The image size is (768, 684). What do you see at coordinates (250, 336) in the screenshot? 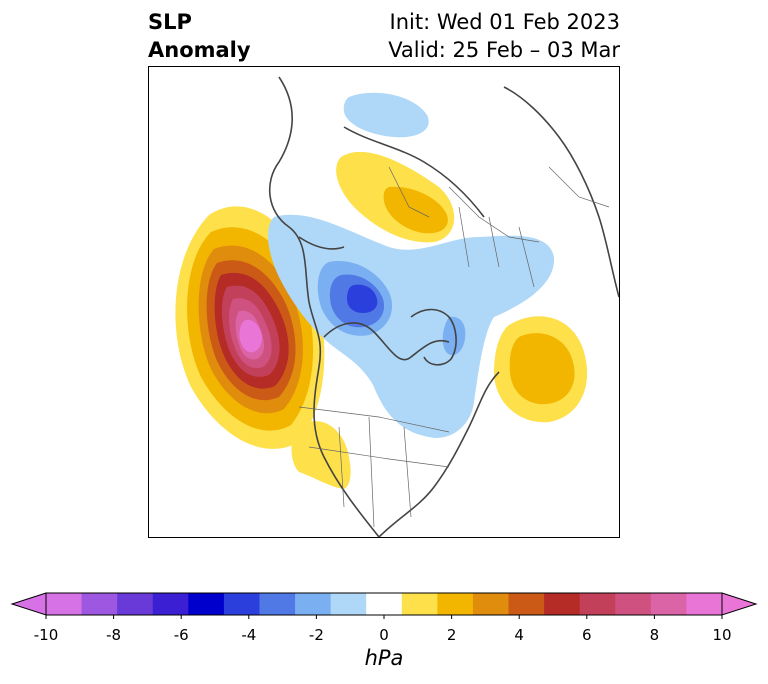
I see `positive-anomaly-pacific-core` at bounding box center [250, 336].